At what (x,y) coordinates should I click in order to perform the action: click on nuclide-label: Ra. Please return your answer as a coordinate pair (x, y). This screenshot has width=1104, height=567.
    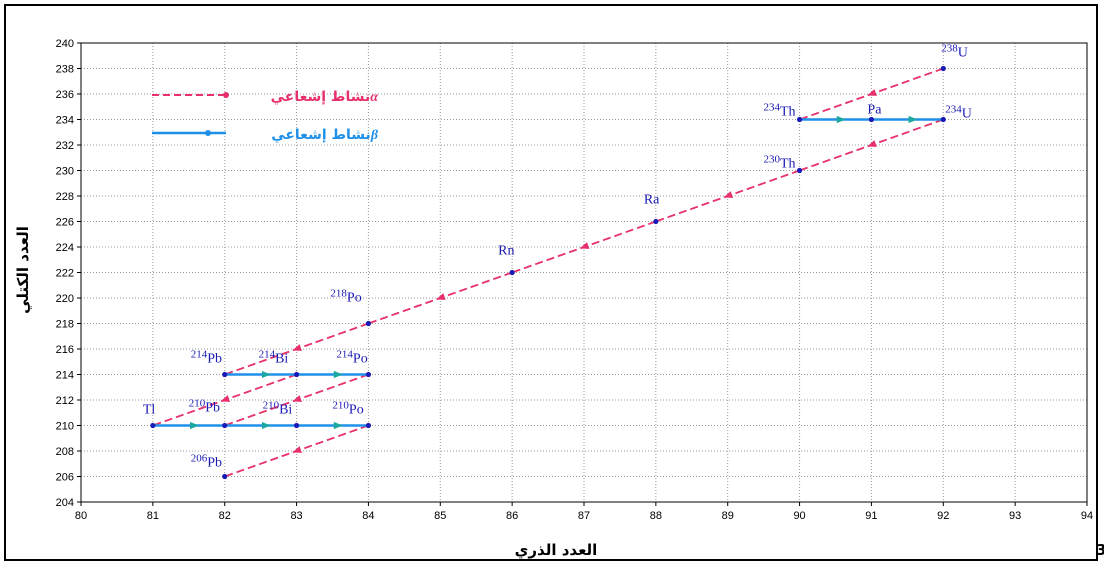
    Looking at the image, I should click on (652, 200).